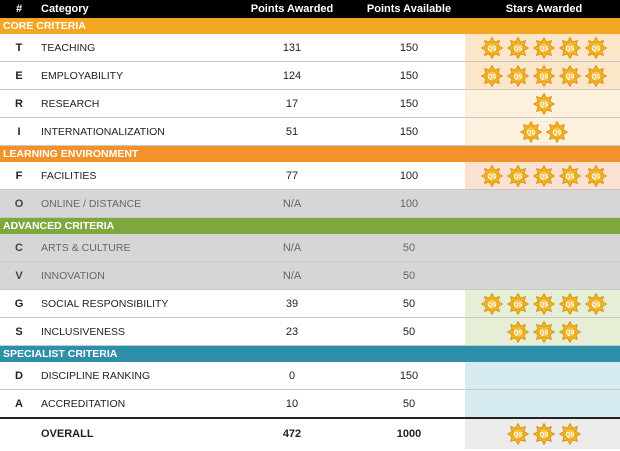 The width and height of the screenshot is (620, 451). Describe the element at coordinates (310, 225) in the screenshot. I see `section-title: ADVANCED CRITERIA` at that location.